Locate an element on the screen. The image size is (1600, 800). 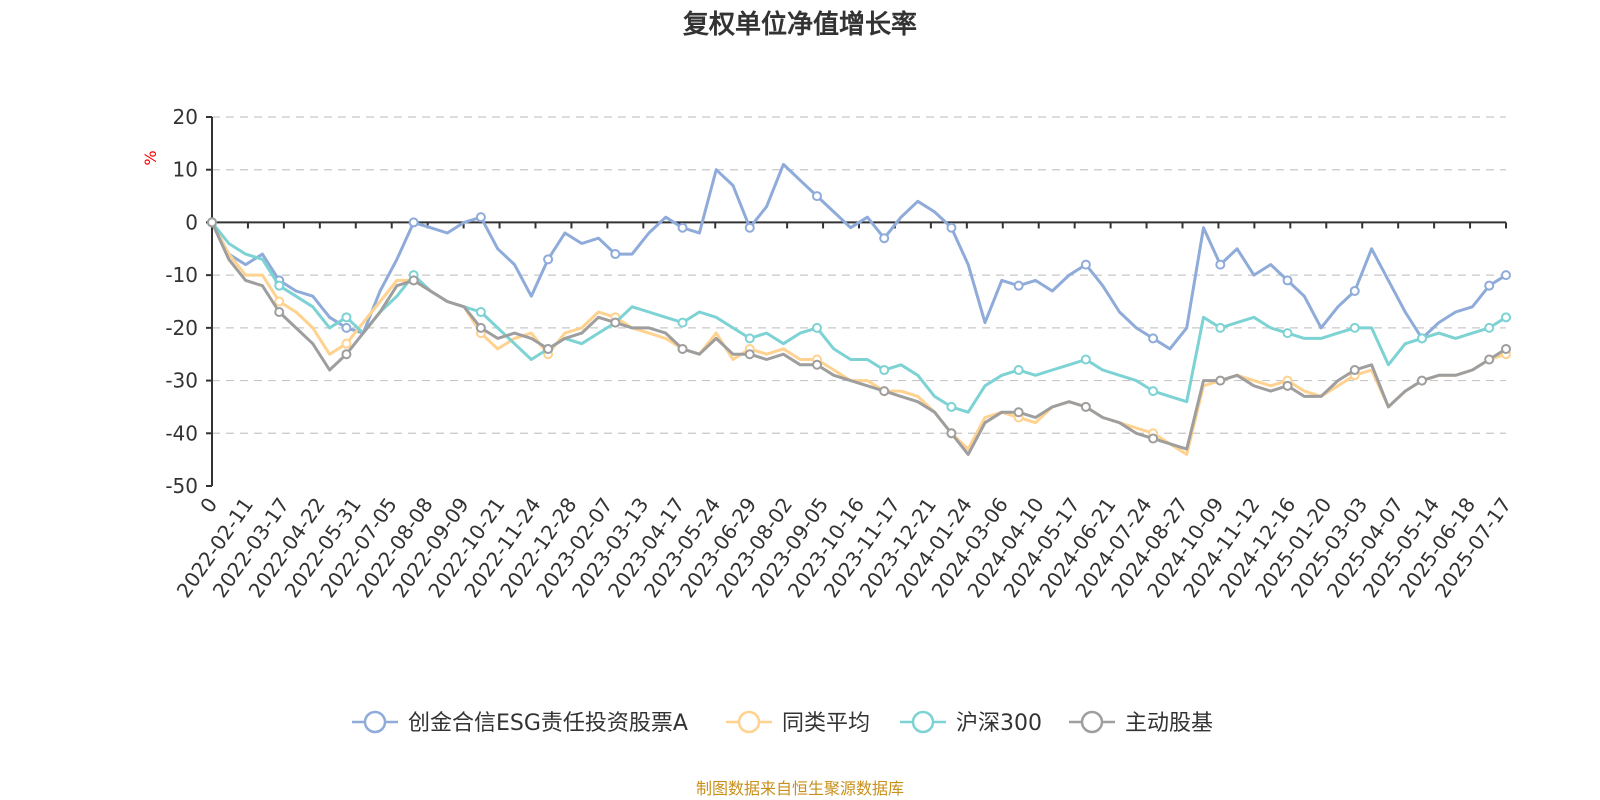
legend-label: 同类平均 is located at coordinates (826, 723).